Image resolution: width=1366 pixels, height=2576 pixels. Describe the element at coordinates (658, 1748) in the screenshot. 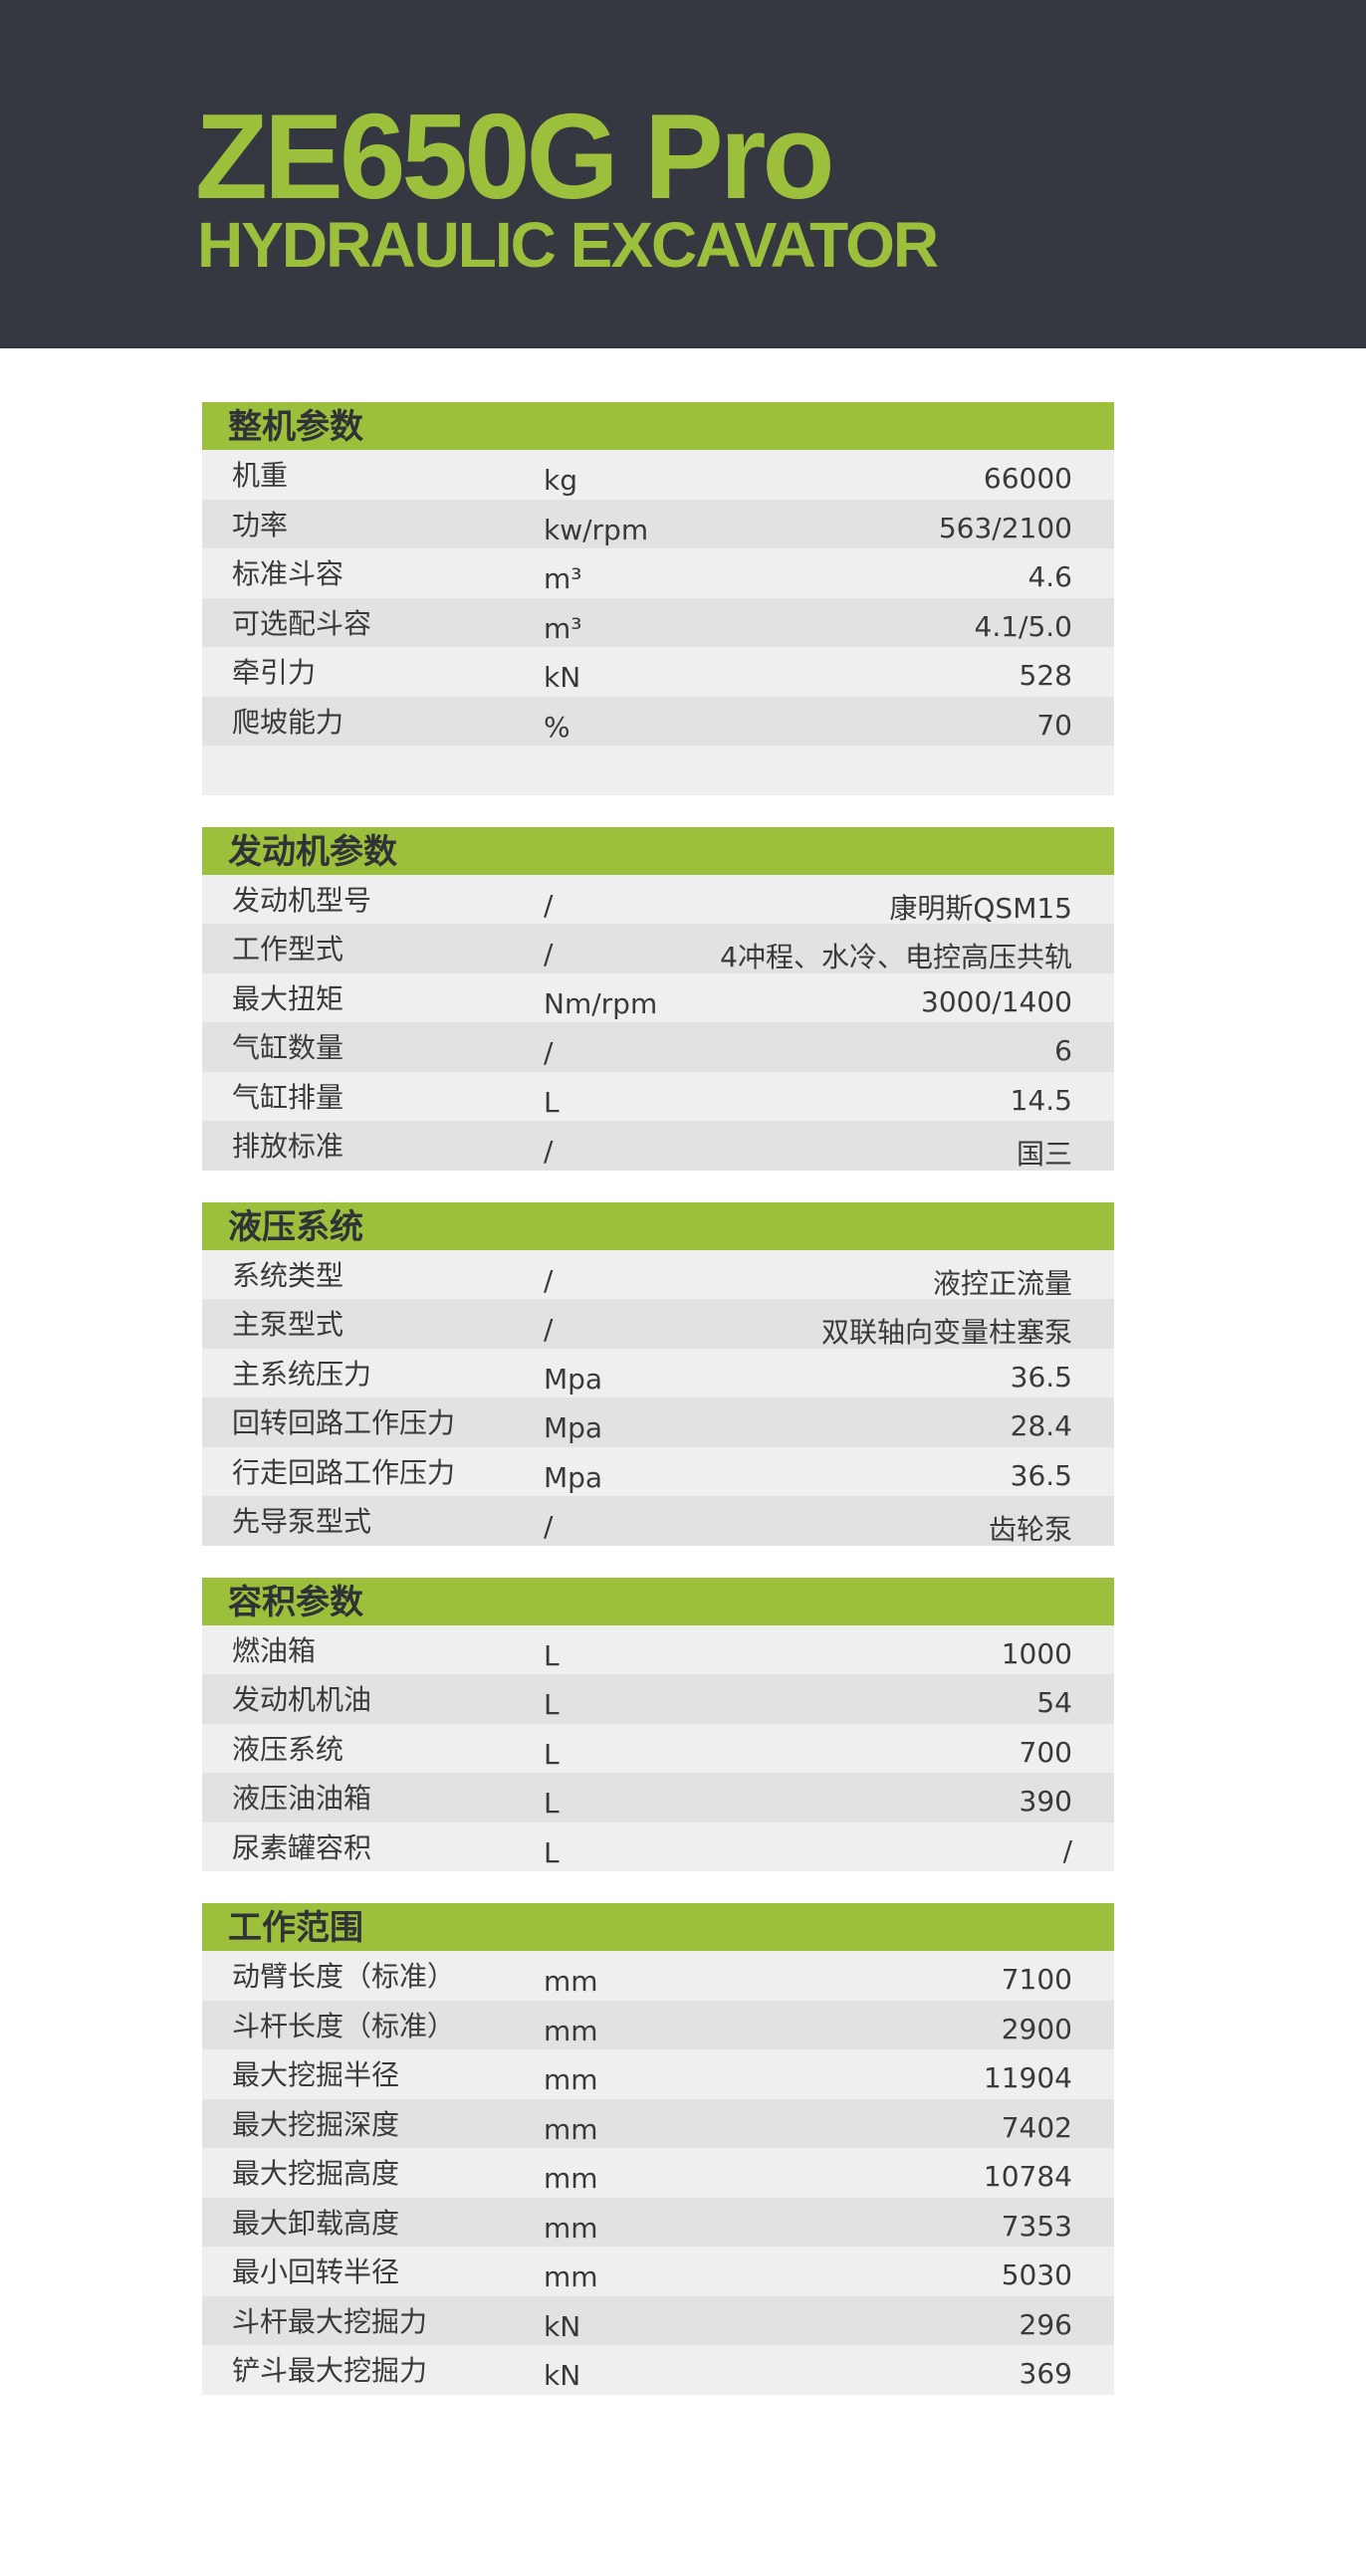

I see `spec-row: 液压系统 L 700` at that location.